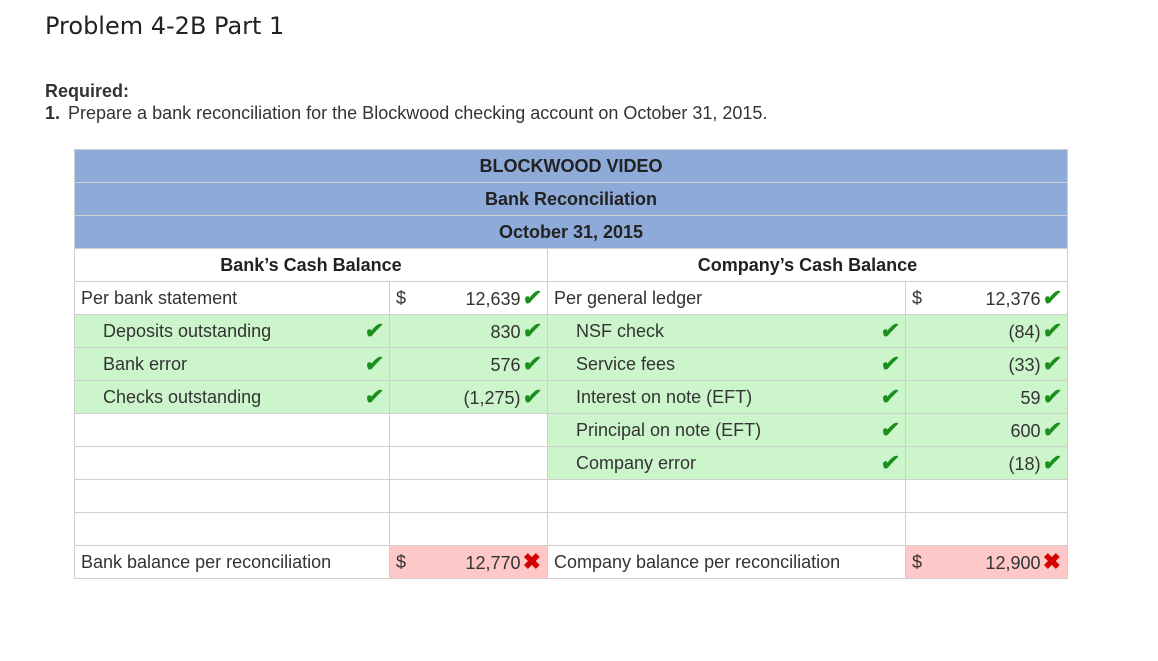 The image size is (1158, 661). I want to click on bank-start-value: 12,639, so click(493, 299).